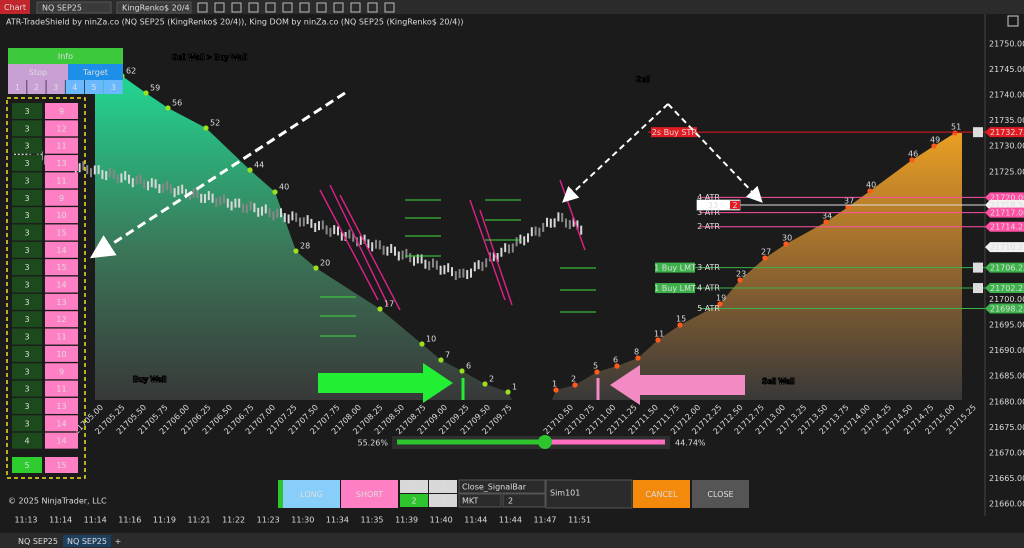 The image size is (1024, 548). What do you see at coordinates (74, 7) in the screenshot?
I see `instrument-select` at bounding box center [74, 7].